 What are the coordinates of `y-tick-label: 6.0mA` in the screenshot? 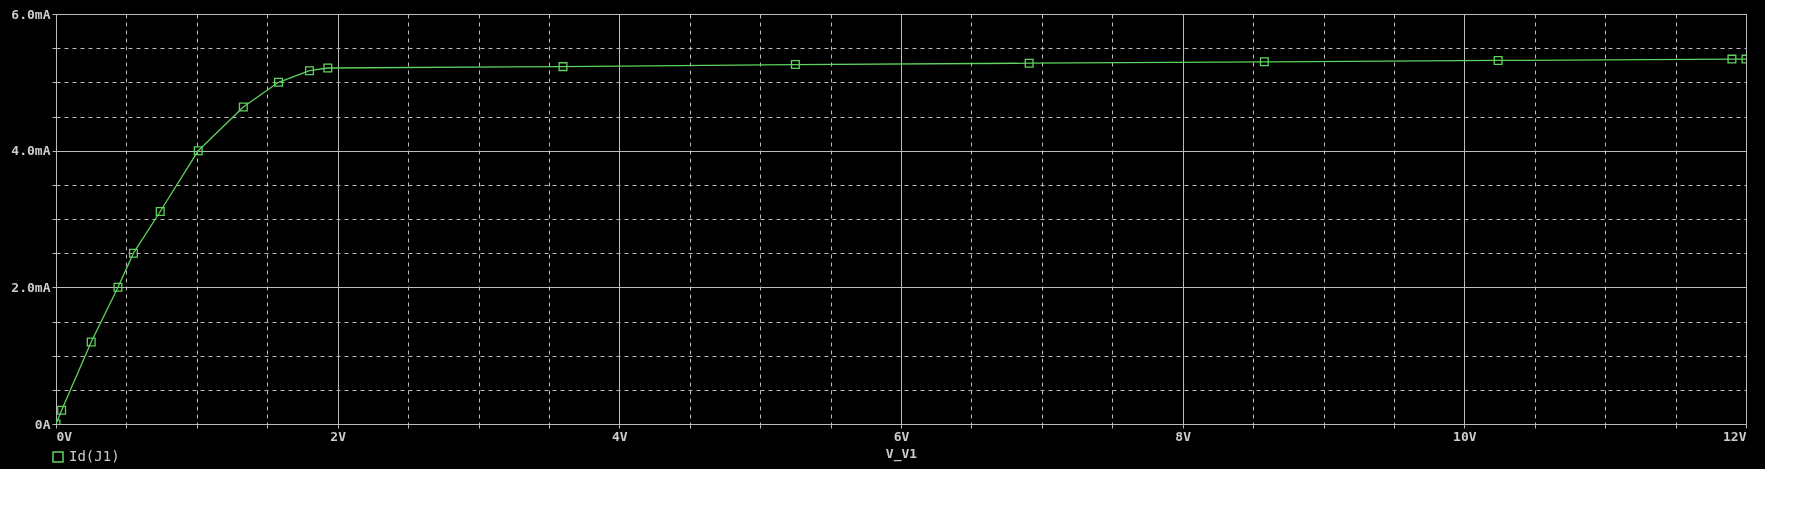 It's located at (31, 14).